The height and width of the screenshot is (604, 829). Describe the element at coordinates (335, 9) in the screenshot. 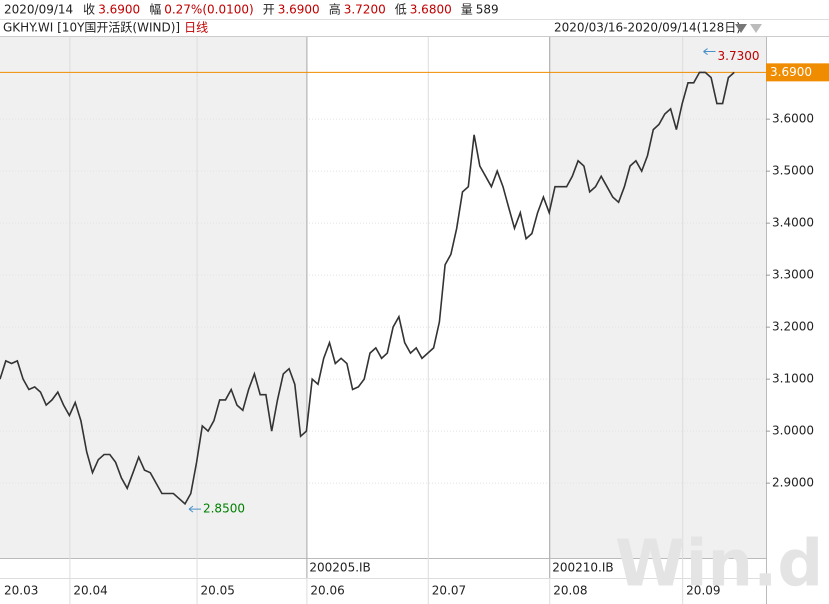

I see `quote-label: 高` at that location.